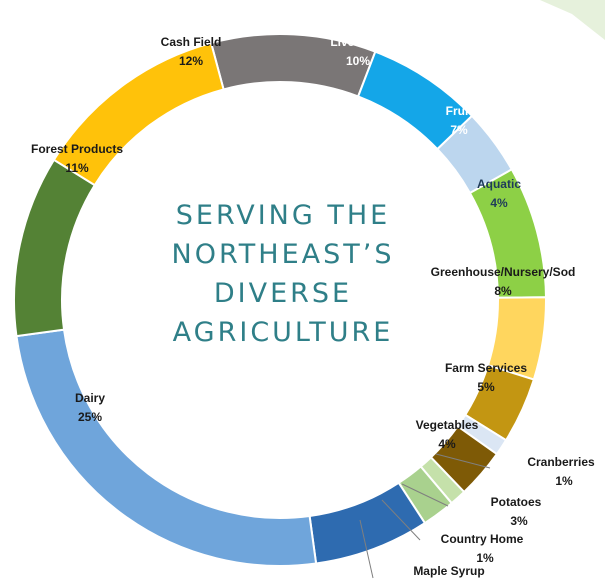 The width and height of the screenshot is (605, 583). Describe the element at coordinates (358, 51) in the screenshot. I see `label-livestock: Livestock 10%` at that location.